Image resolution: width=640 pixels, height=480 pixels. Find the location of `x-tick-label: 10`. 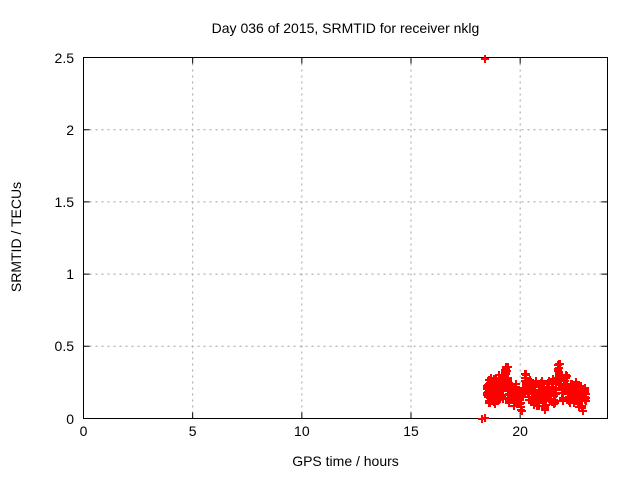

x-tick-label: 10 is located at coordinates (302, 431).